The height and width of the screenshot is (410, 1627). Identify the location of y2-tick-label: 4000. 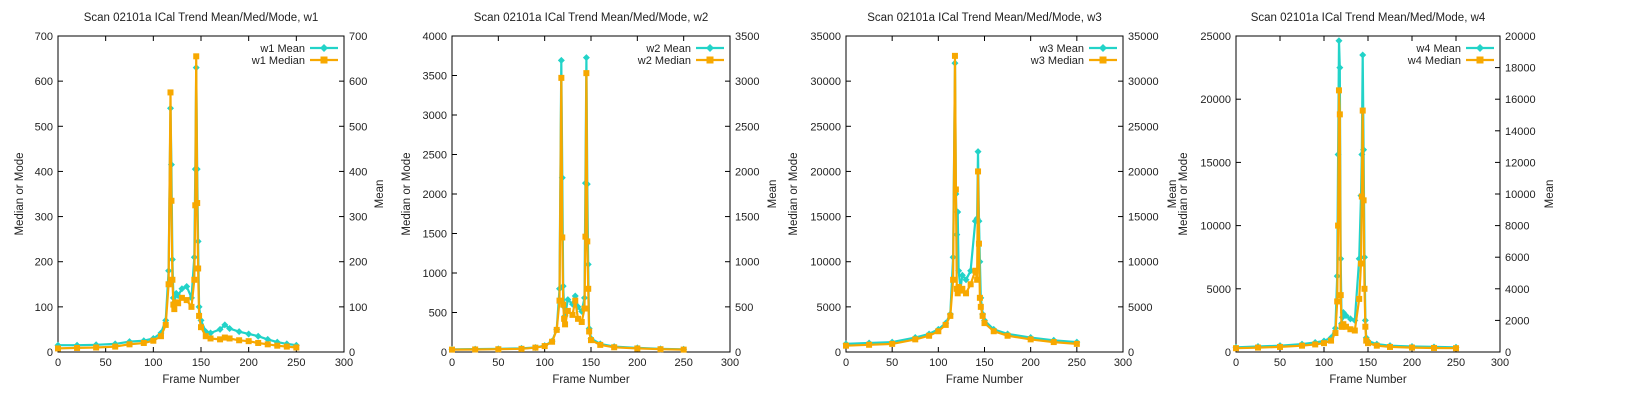
(1517, 290).